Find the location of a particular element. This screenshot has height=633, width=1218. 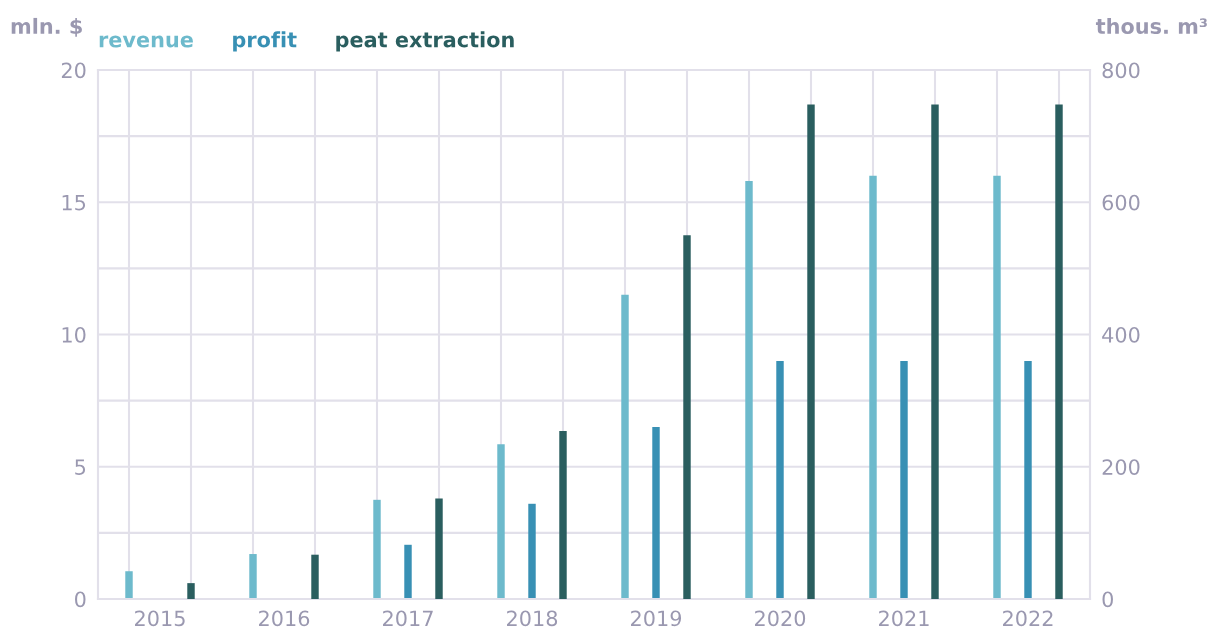

y-axis-title: mln. $ is located at coordinates (46, 27).